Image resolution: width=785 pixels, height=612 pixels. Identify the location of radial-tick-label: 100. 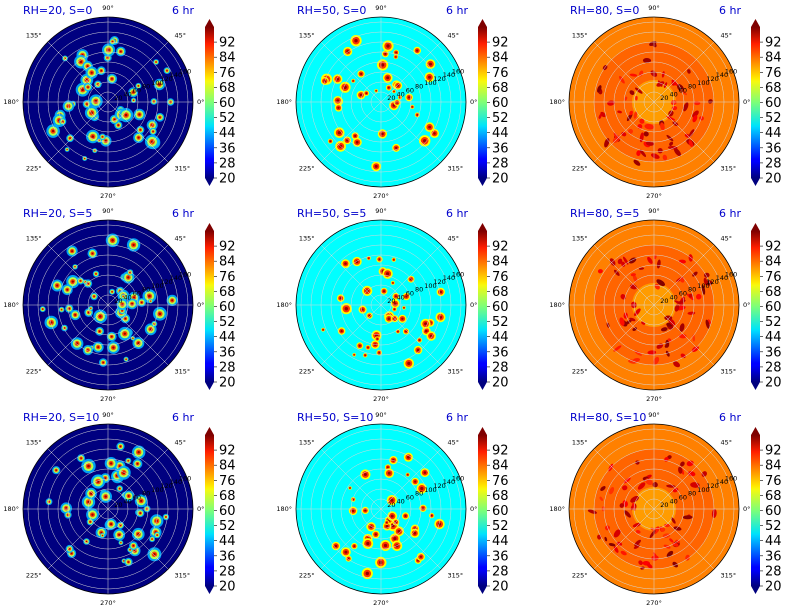
(157, 286).